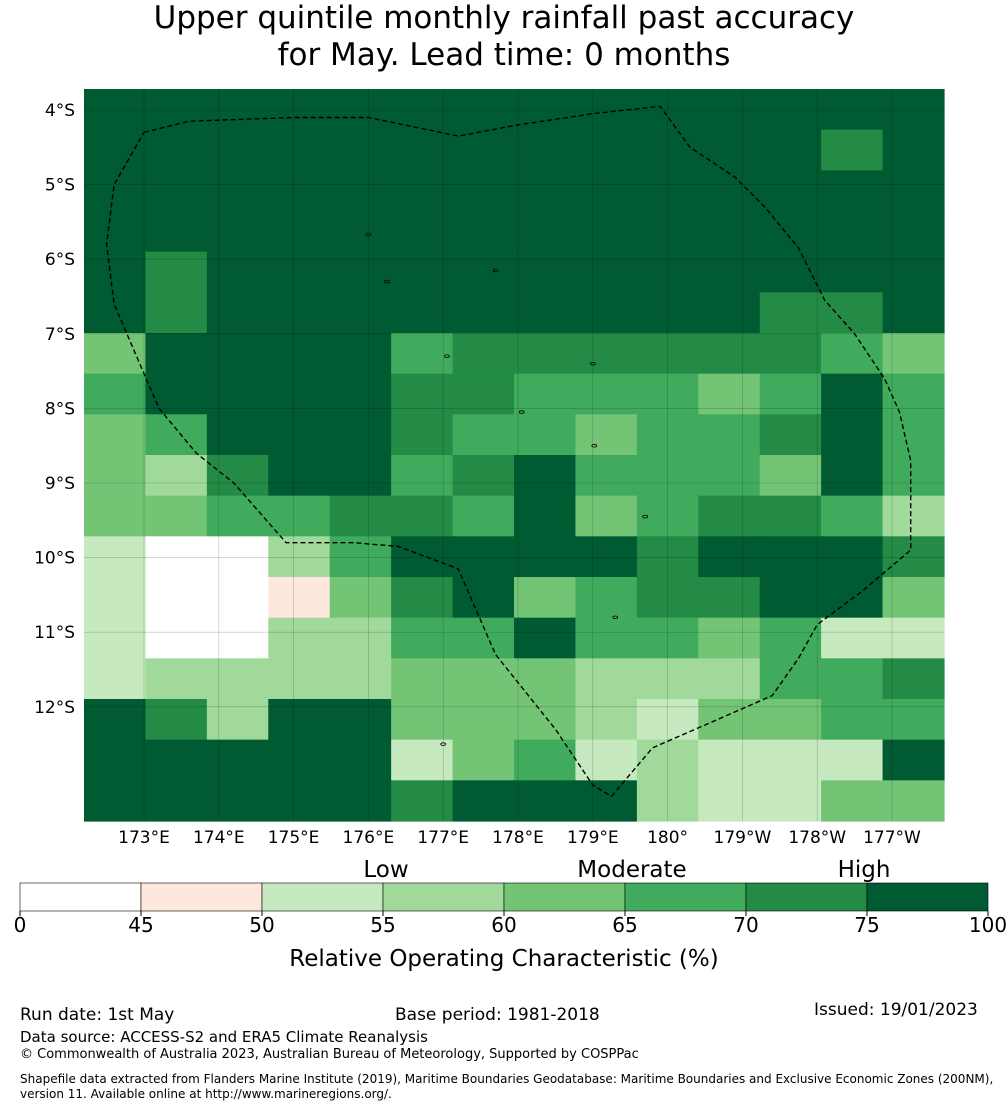 Image resolution: width=1008 pixels, height=1110 pixels. Describe the element at coordinates (817, 838) in the screenshot. I see `lon-tick-label: 178°W` at that location.